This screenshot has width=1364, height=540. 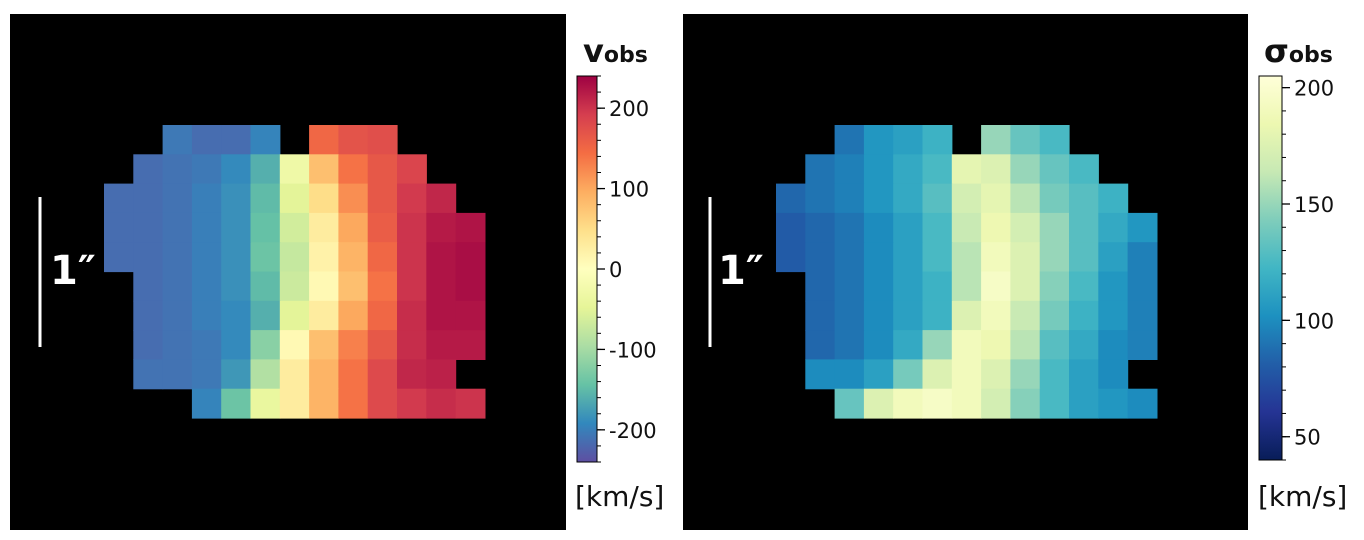 I want to click on dispersion-colorbar, so click(x=1270, y=268).